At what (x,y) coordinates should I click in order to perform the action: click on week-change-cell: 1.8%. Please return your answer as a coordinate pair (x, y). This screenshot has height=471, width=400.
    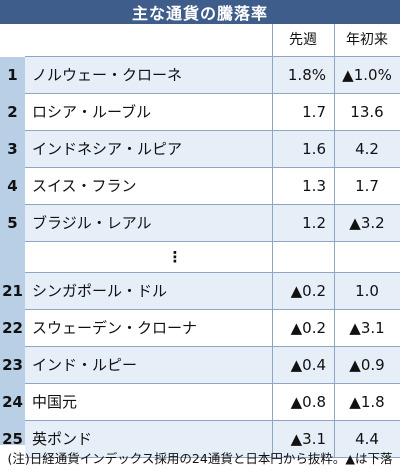
    Looking at the image, I should click on (306, 75).